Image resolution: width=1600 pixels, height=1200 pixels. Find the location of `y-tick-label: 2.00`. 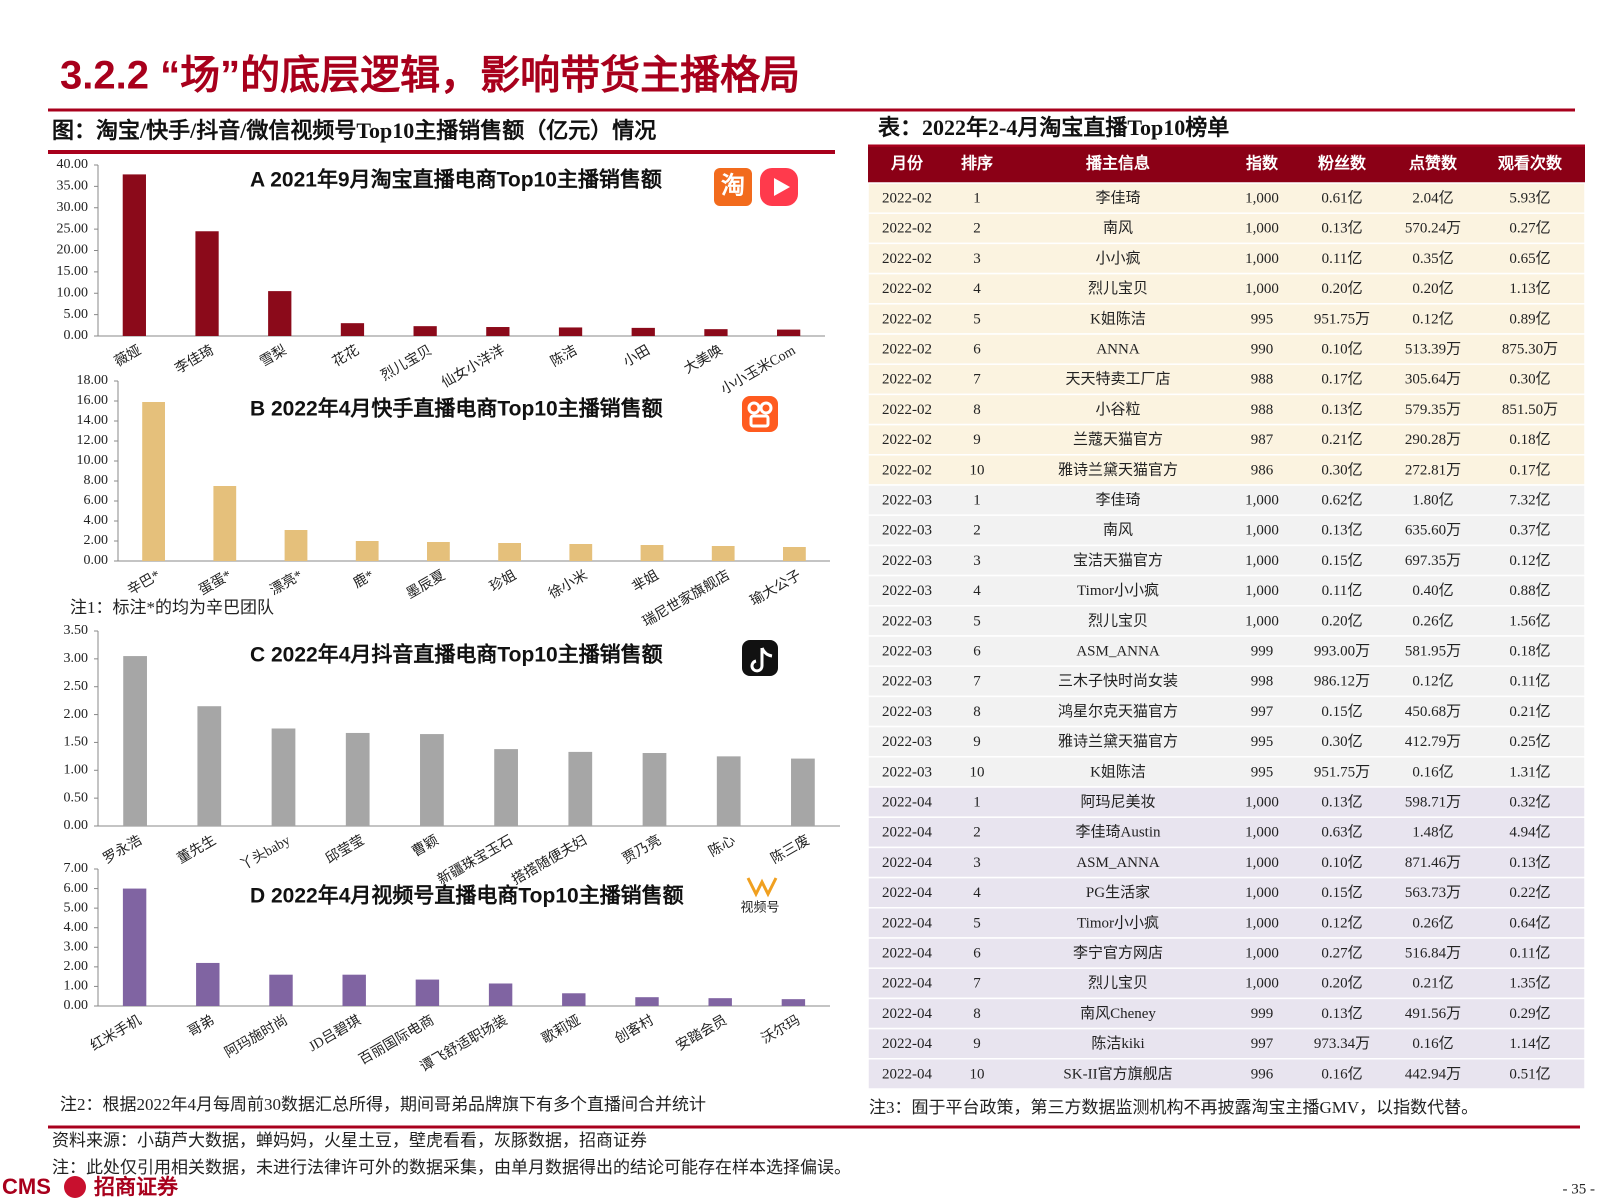

y-tick-label: 2.00 is located at coordinates (76, 966).